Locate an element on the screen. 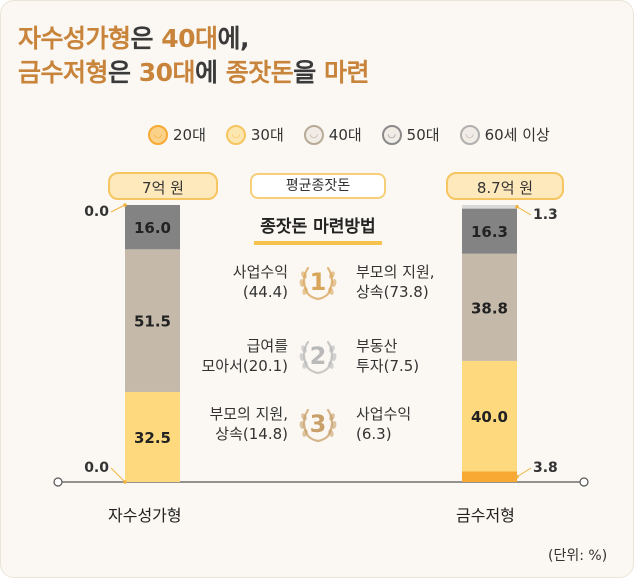  avg-seed-money-gold-spoon: 8.7억 원 is located at coordinates (505, 186).